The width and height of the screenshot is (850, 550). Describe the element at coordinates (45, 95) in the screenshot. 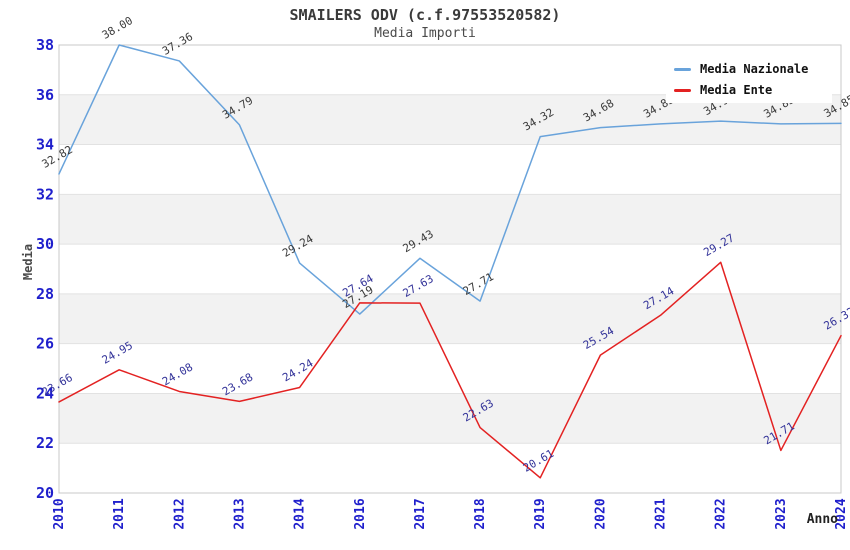

I see `y-tick-label: 36` at that location.